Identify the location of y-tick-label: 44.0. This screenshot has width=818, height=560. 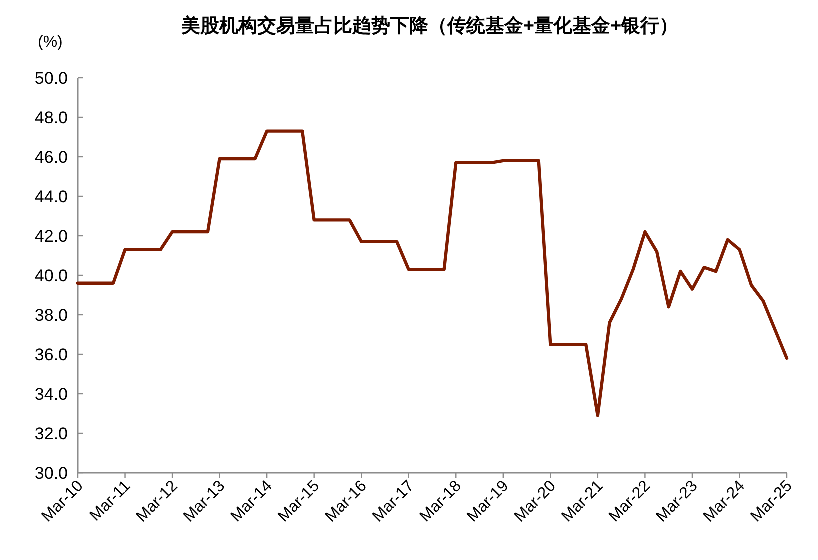
(51, 197).